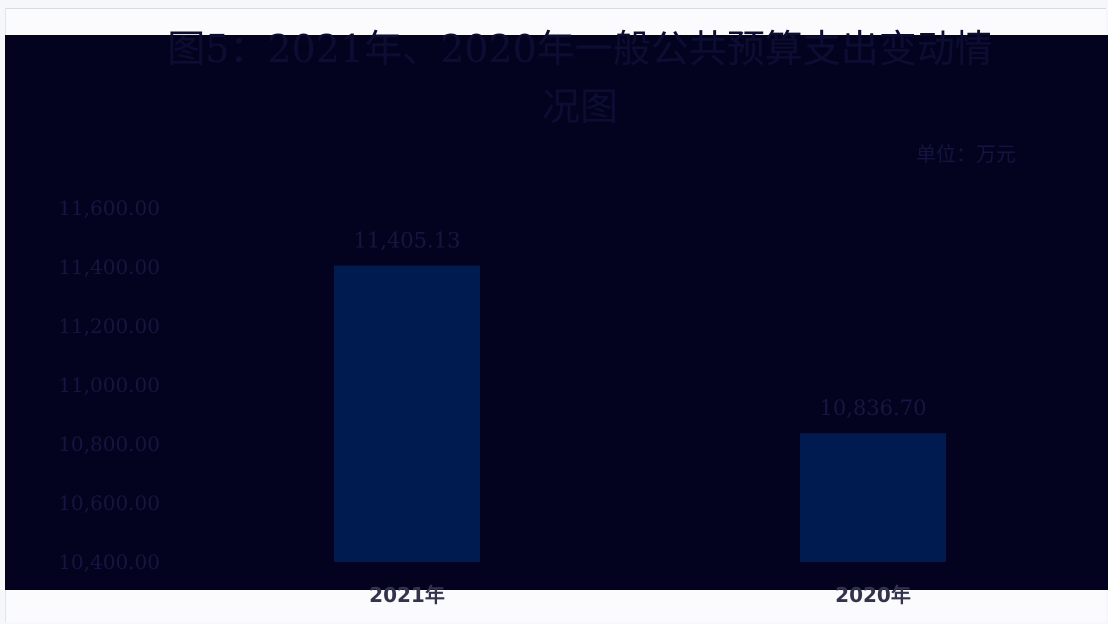  I want to click on x-axis-categories: 2021年 2020年, so click(640, 595).